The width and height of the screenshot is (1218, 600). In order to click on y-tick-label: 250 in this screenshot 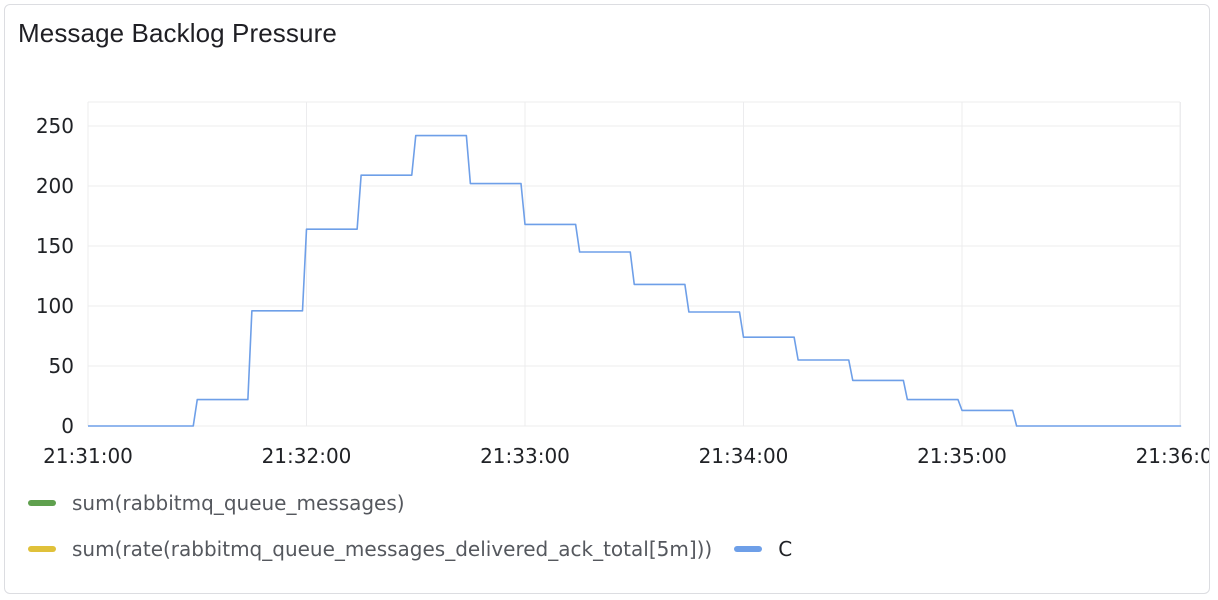, I will do `click(55, 126)`.